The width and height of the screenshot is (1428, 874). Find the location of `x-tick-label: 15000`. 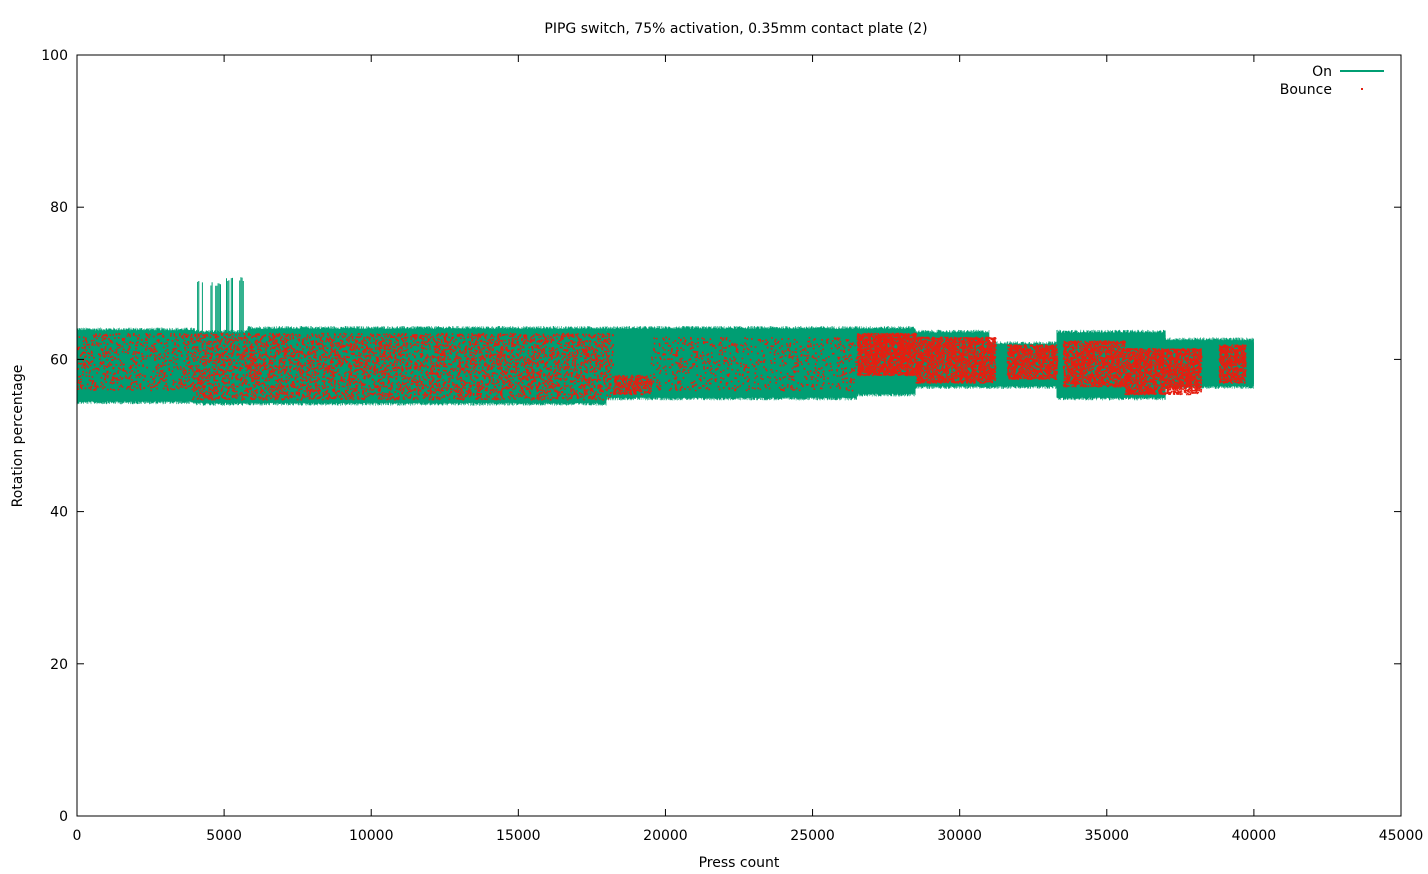

x-tick-label: 15000 is located at coordinates (518, 836).